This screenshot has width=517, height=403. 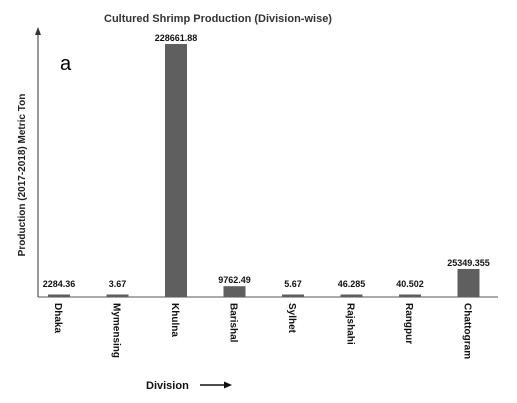 What do you see at coordinates (57, 318) in the screenshot?
I see `category-label-dhaka: Dhaka` at bounding box center [57, 318].